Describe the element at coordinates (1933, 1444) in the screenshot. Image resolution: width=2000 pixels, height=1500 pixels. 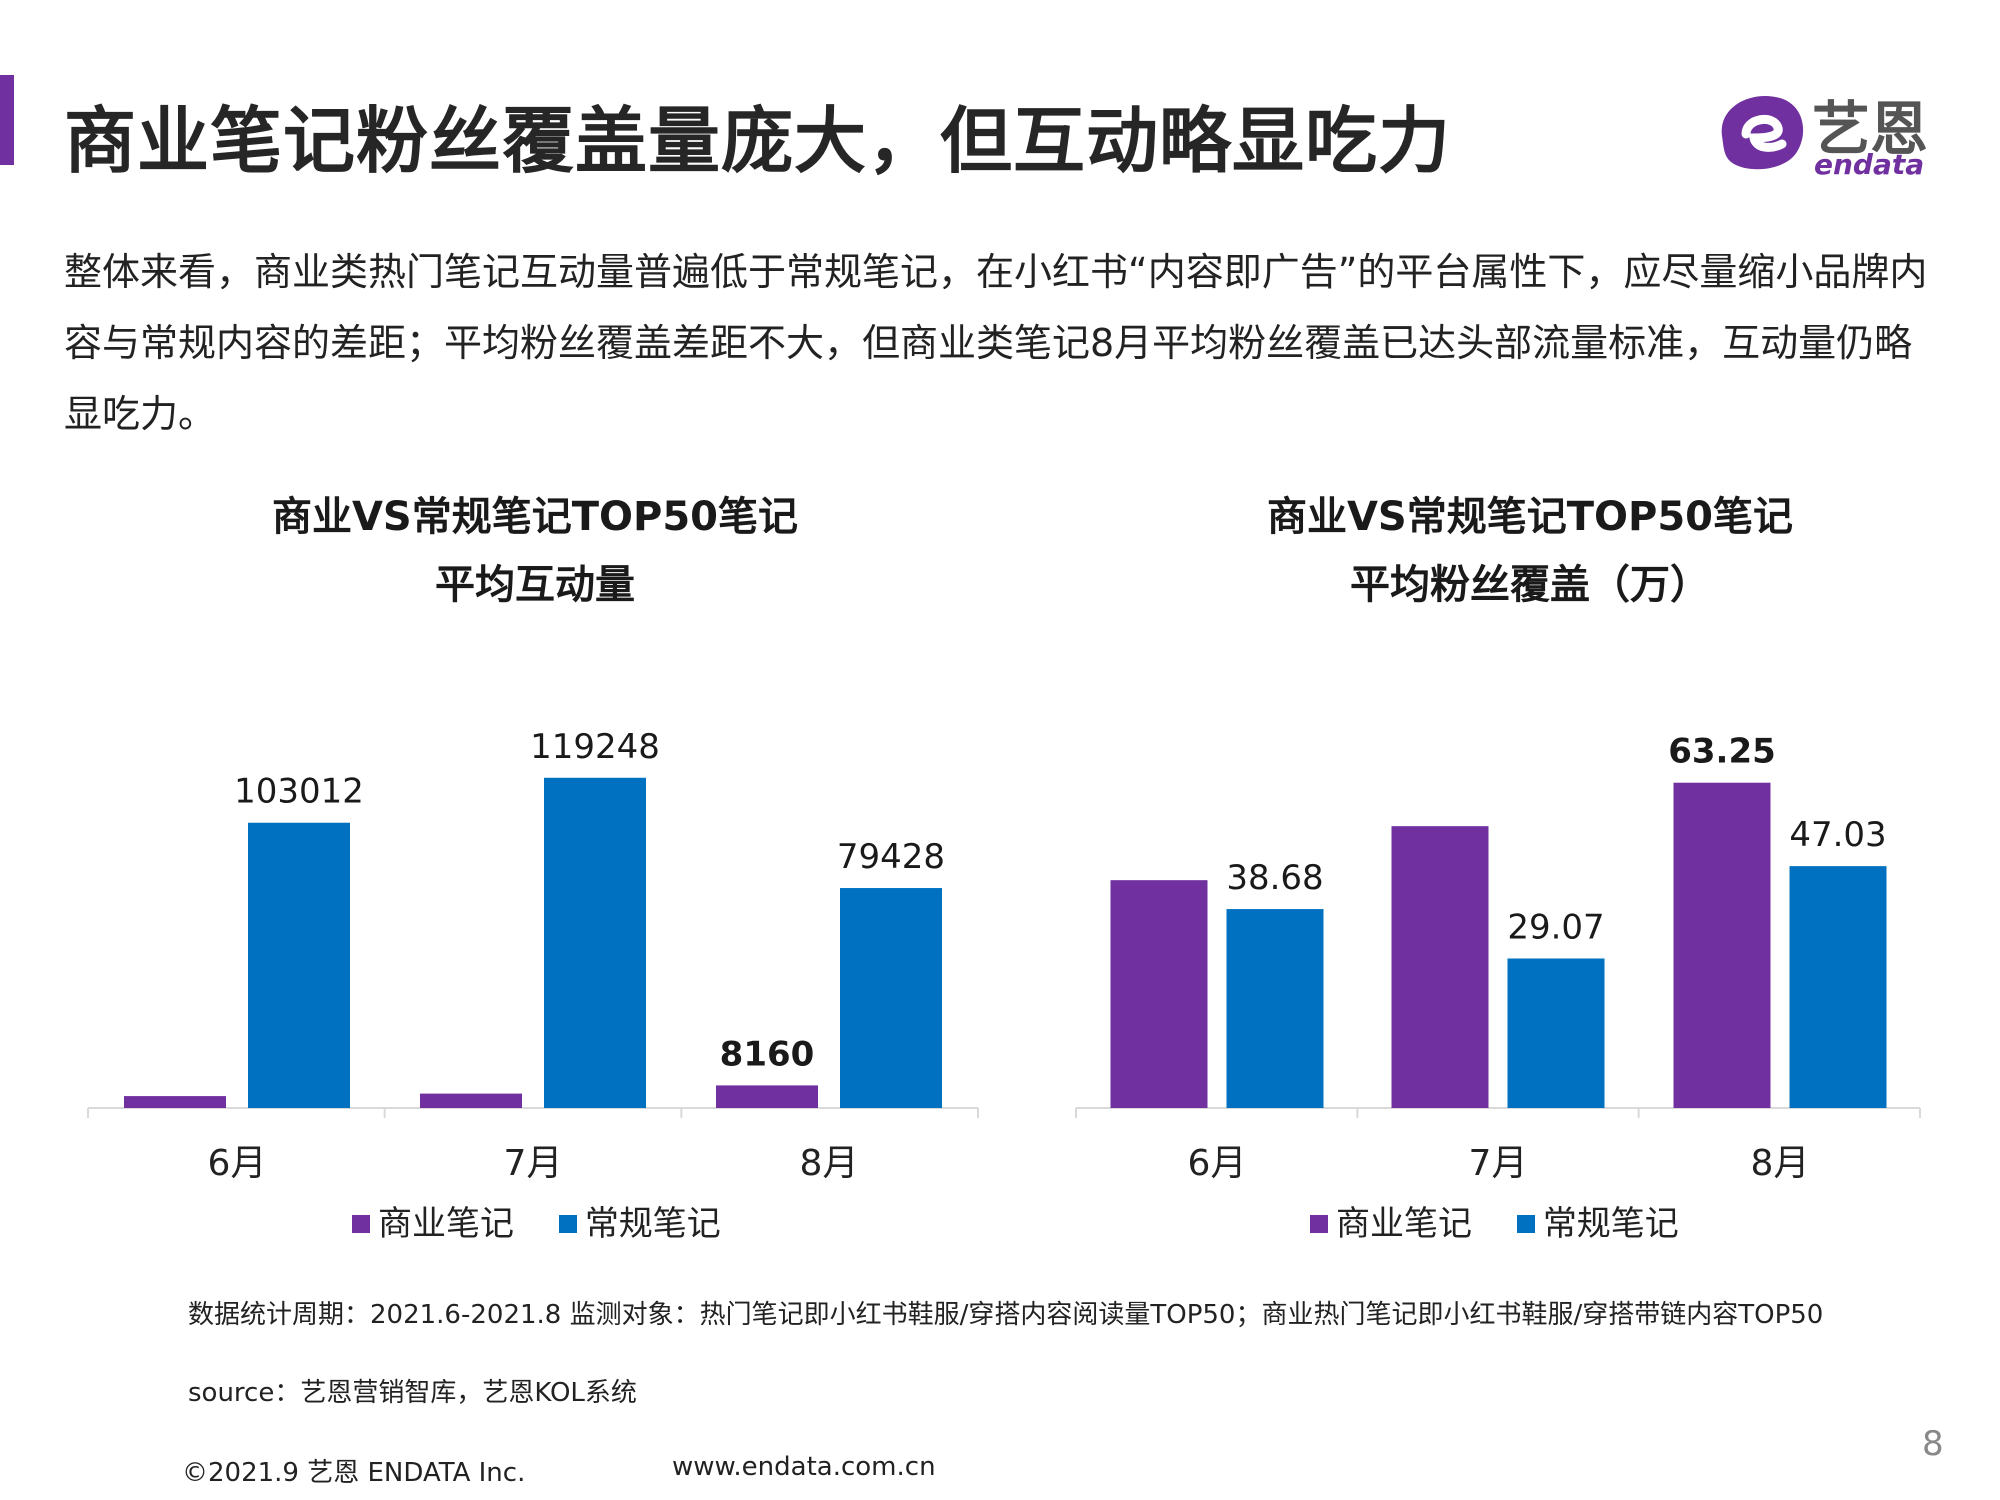
I see `page-number: 8` at that location.